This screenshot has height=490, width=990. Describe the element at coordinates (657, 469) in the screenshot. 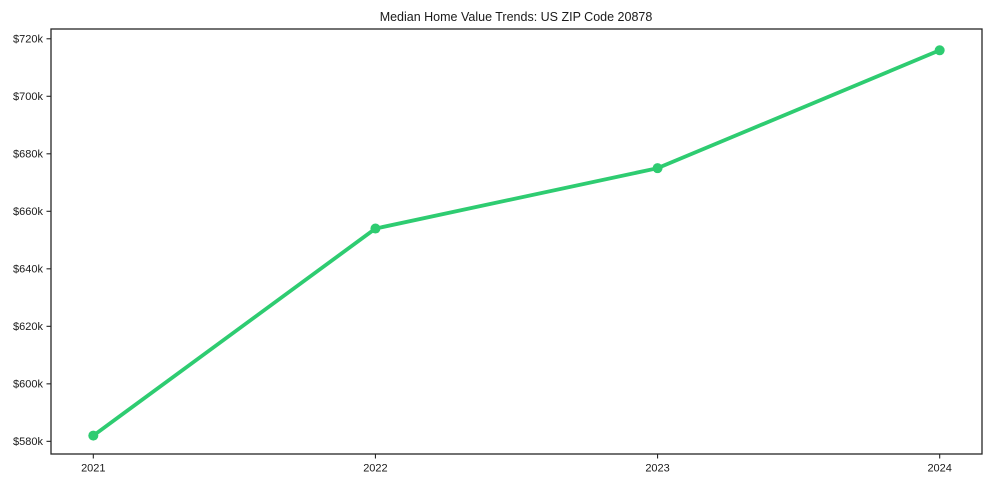

I see `x-tick-label: 2023` at that location.